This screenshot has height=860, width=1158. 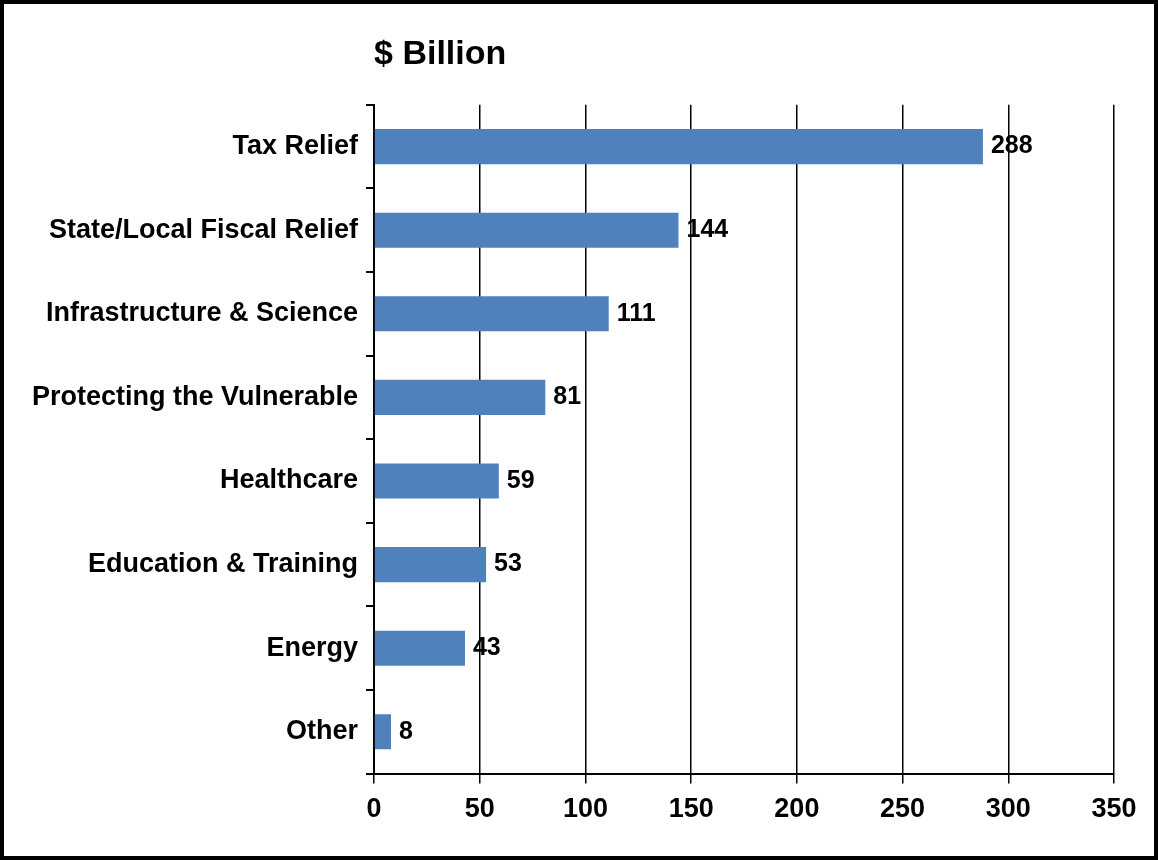 I want to click on y-tick-label: State/Local Fiscal Relief, so click(x=204, y=228).